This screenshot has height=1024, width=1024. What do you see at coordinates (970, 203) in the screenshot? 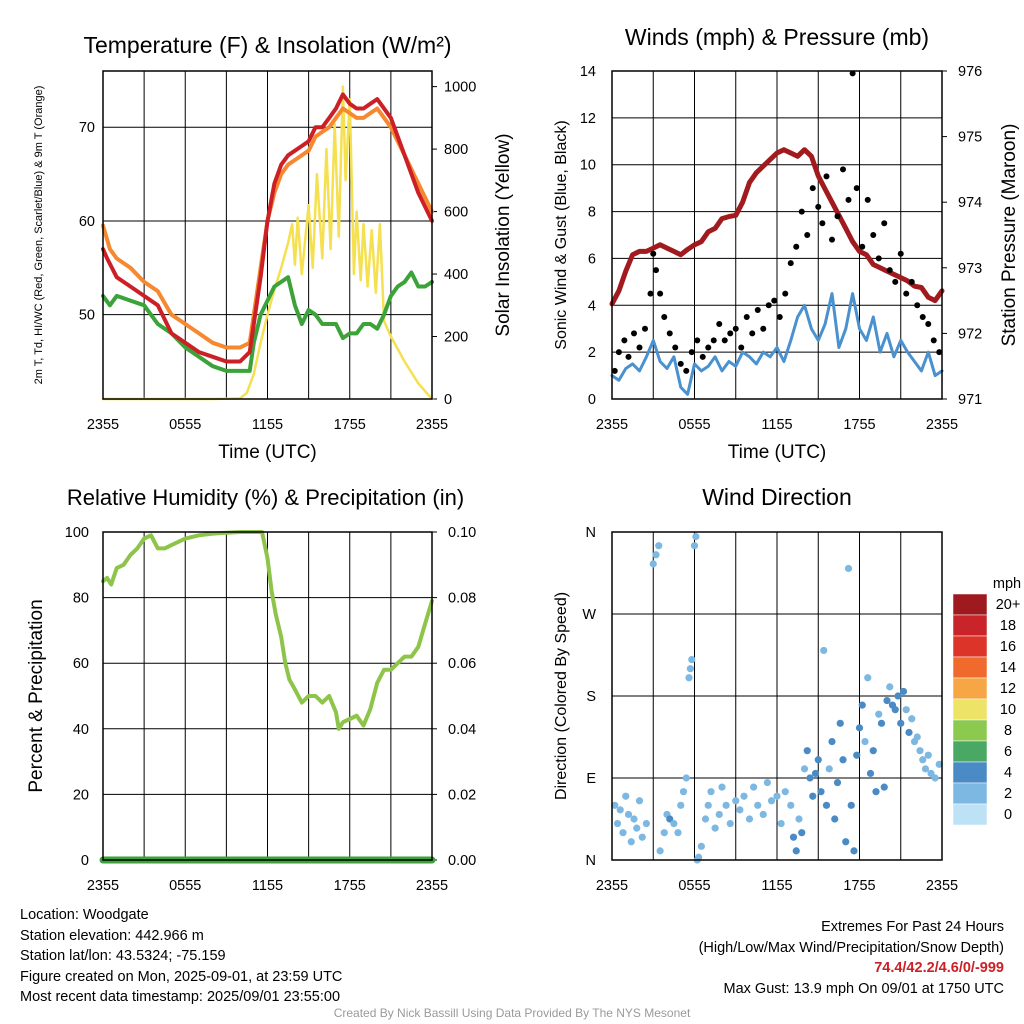
I see `winds-ytick-right-label: 974` at bounding box center [970, 203].